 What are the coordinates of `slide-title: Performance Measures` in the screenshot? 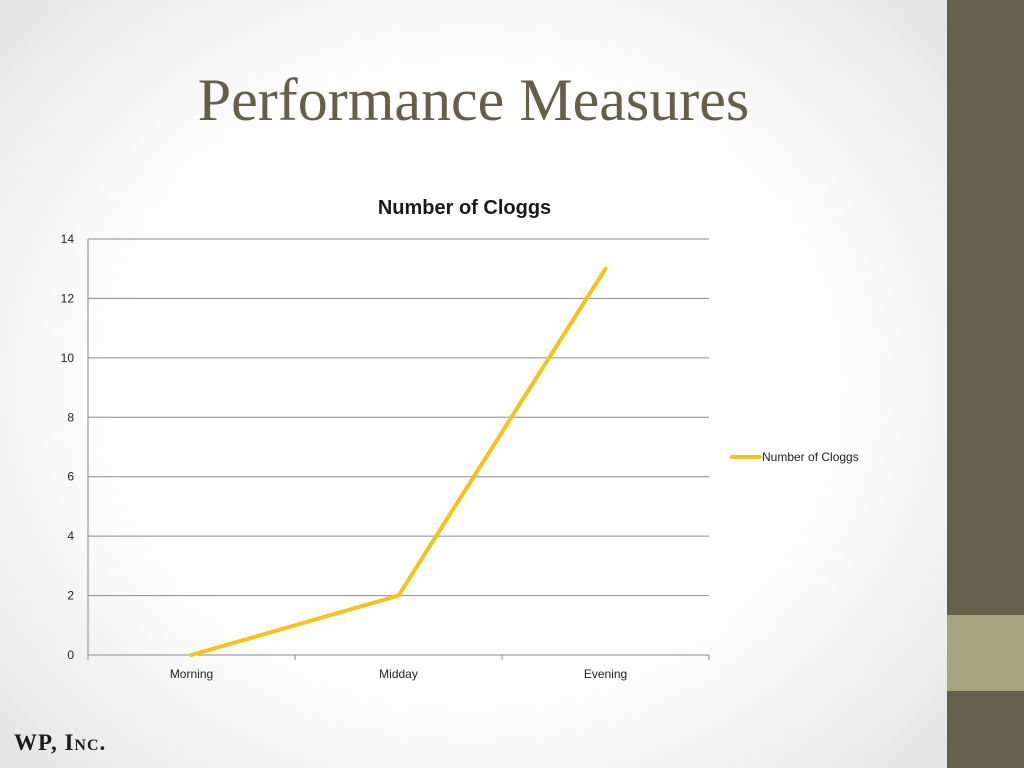 It's located at (473, 100).